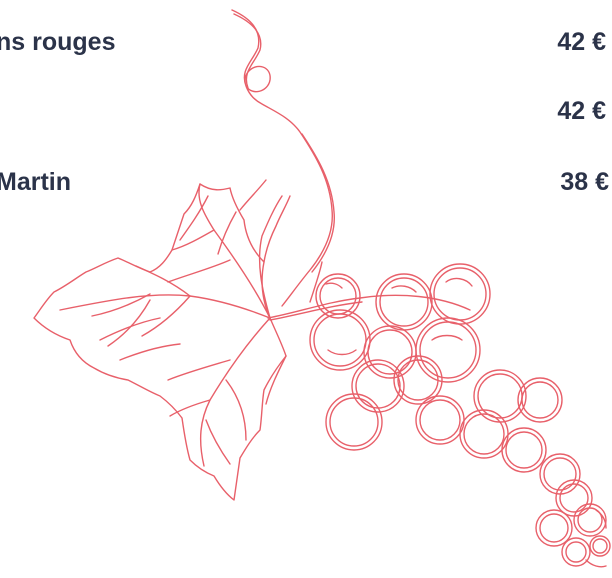 This screenshot has height=578, width=612. What do you see at coordinates (35, 182) in the screenshot?
I see `menu-item-name: Martin` at bounding box center [35, 182].